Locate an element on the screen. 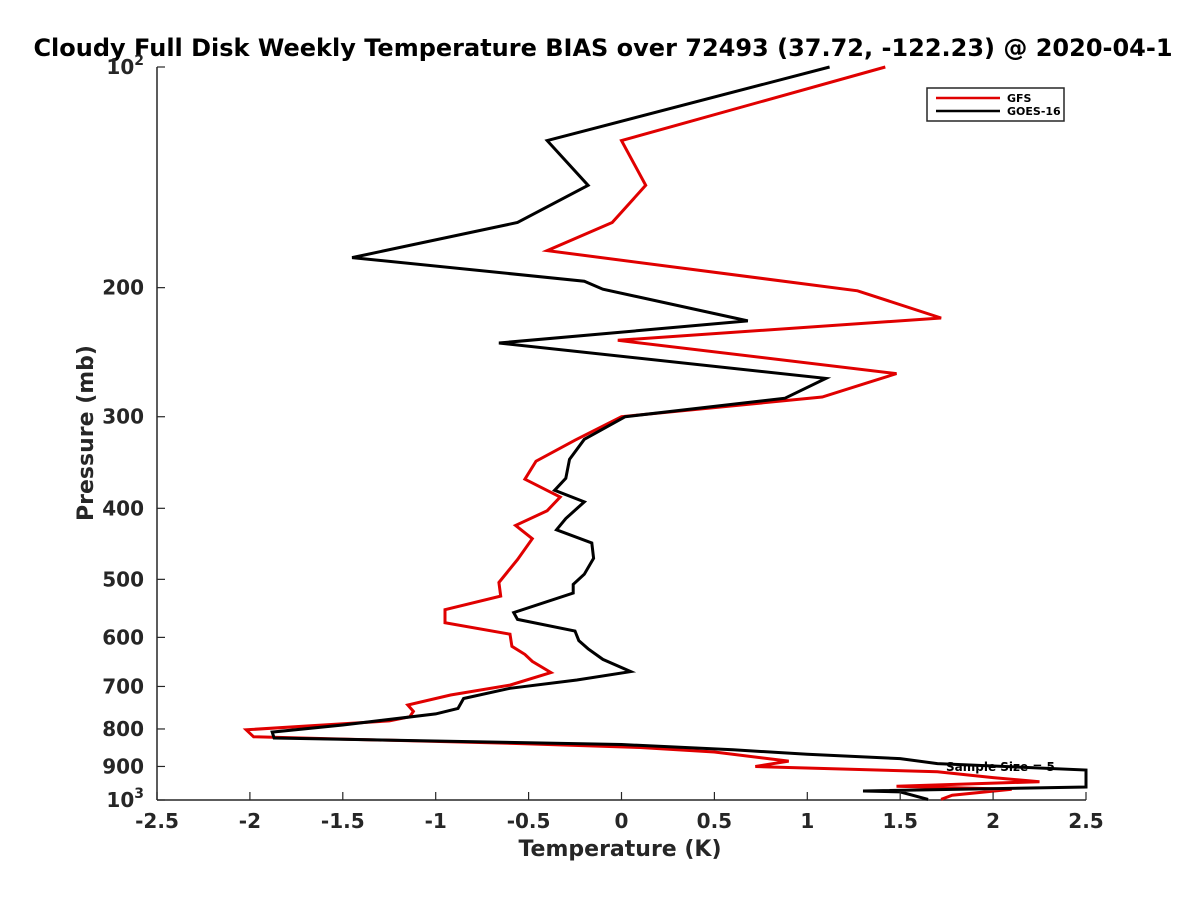 This screenshot has height=900, width=1200. legend: GFS GOES-16 is located at coordinates (995, 104).